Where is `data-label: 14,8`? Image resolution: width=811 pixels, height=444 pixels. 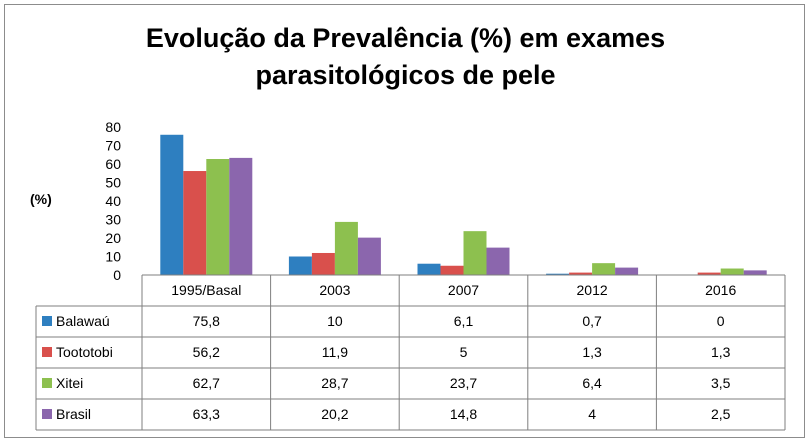
data-label: 14,8 is located at coordinates (463, 414).